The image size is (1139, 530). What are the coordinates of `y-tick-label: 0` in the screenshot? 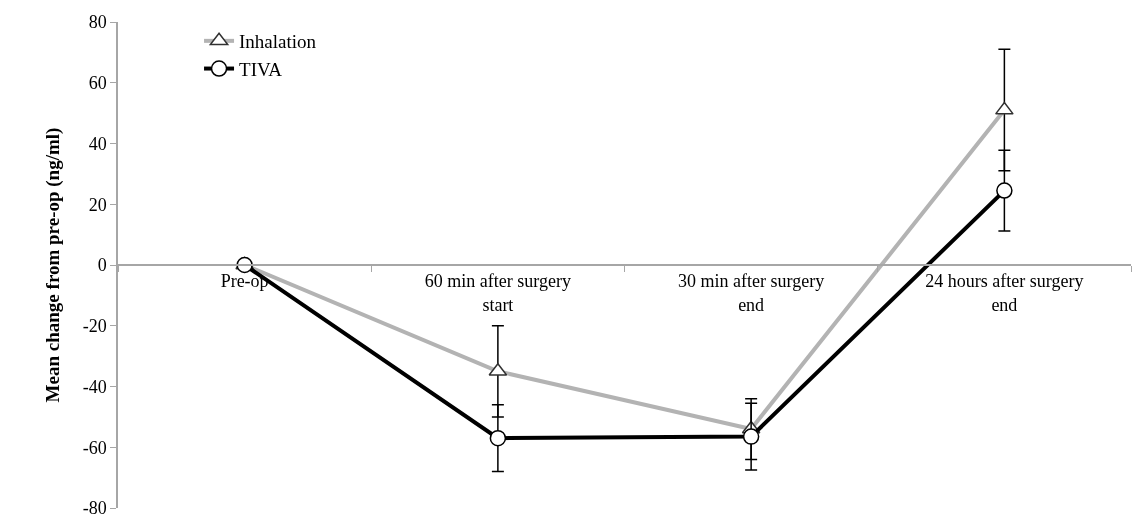 It's located at (102, 265).